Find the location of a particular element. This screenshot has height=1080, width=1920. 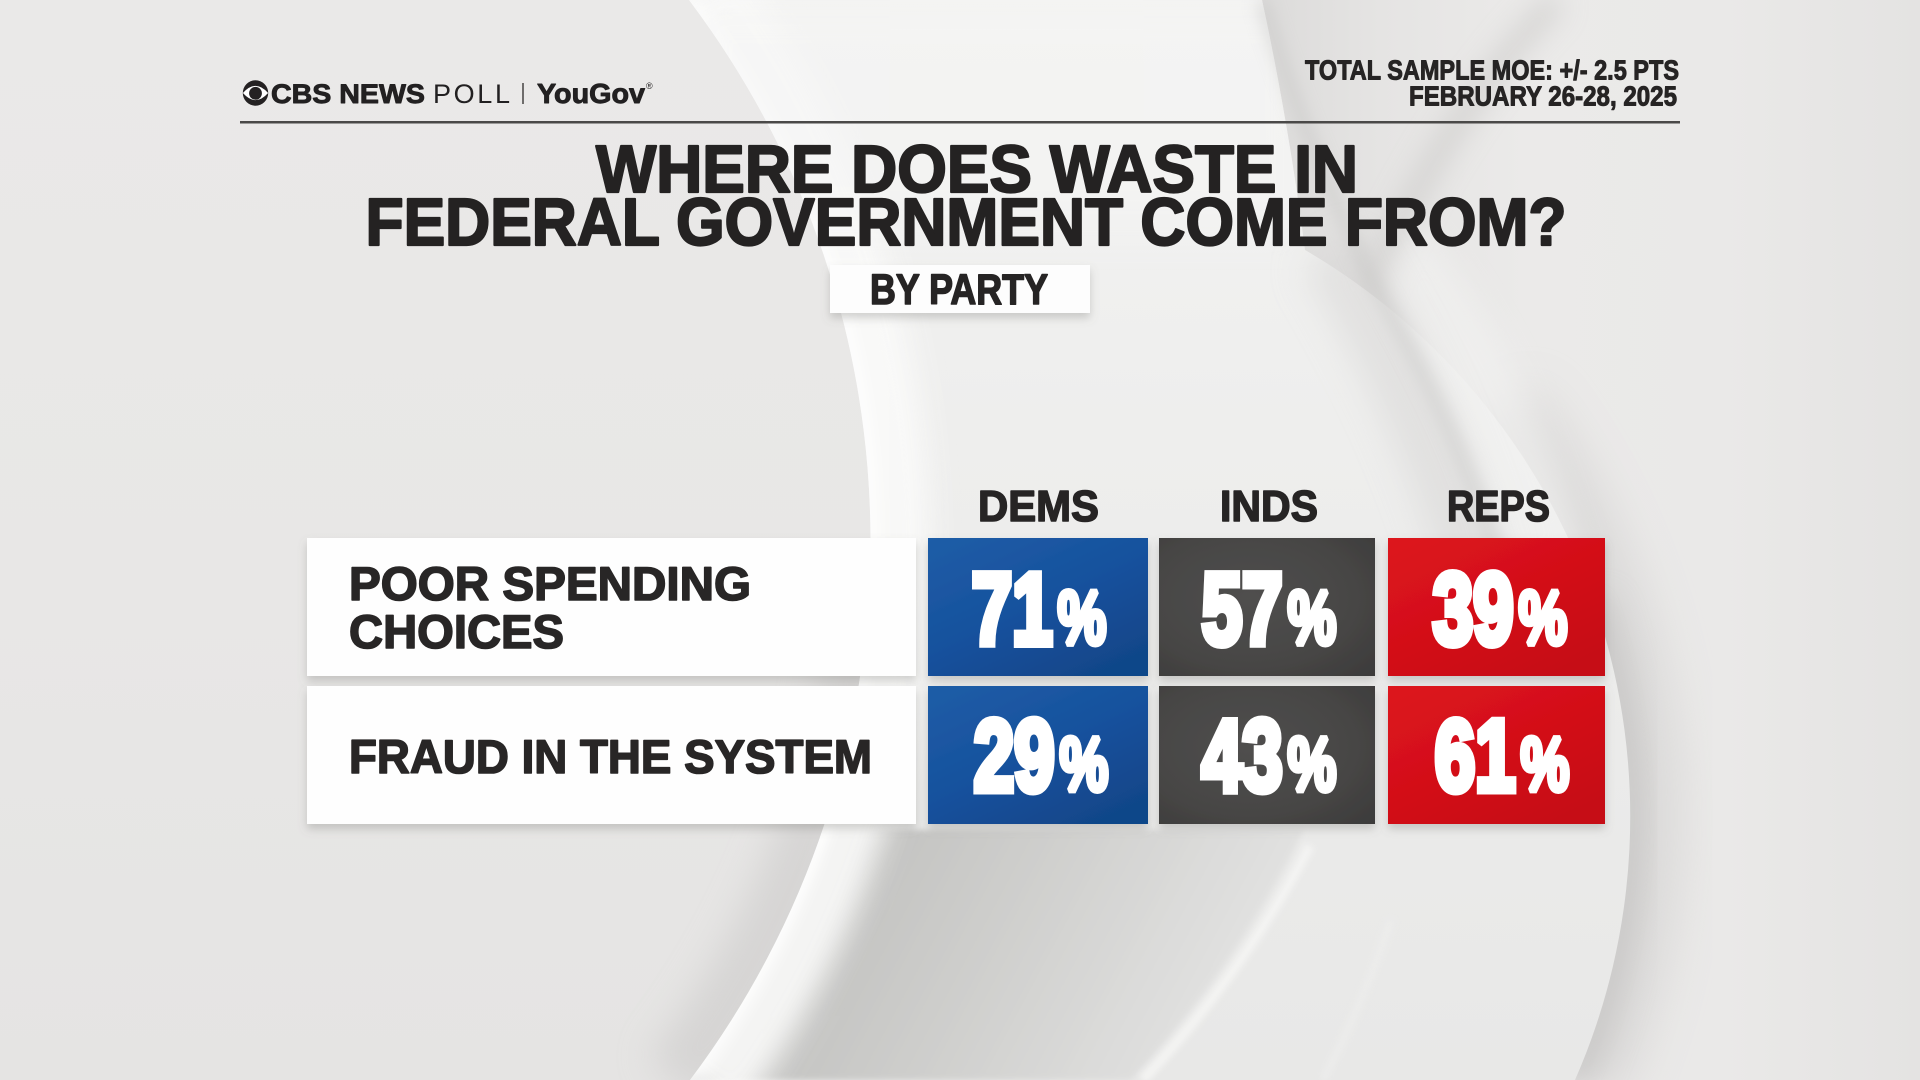

svg-text: FEBRUARY 26-28, 2025 is located at coordinates (1543, 96).